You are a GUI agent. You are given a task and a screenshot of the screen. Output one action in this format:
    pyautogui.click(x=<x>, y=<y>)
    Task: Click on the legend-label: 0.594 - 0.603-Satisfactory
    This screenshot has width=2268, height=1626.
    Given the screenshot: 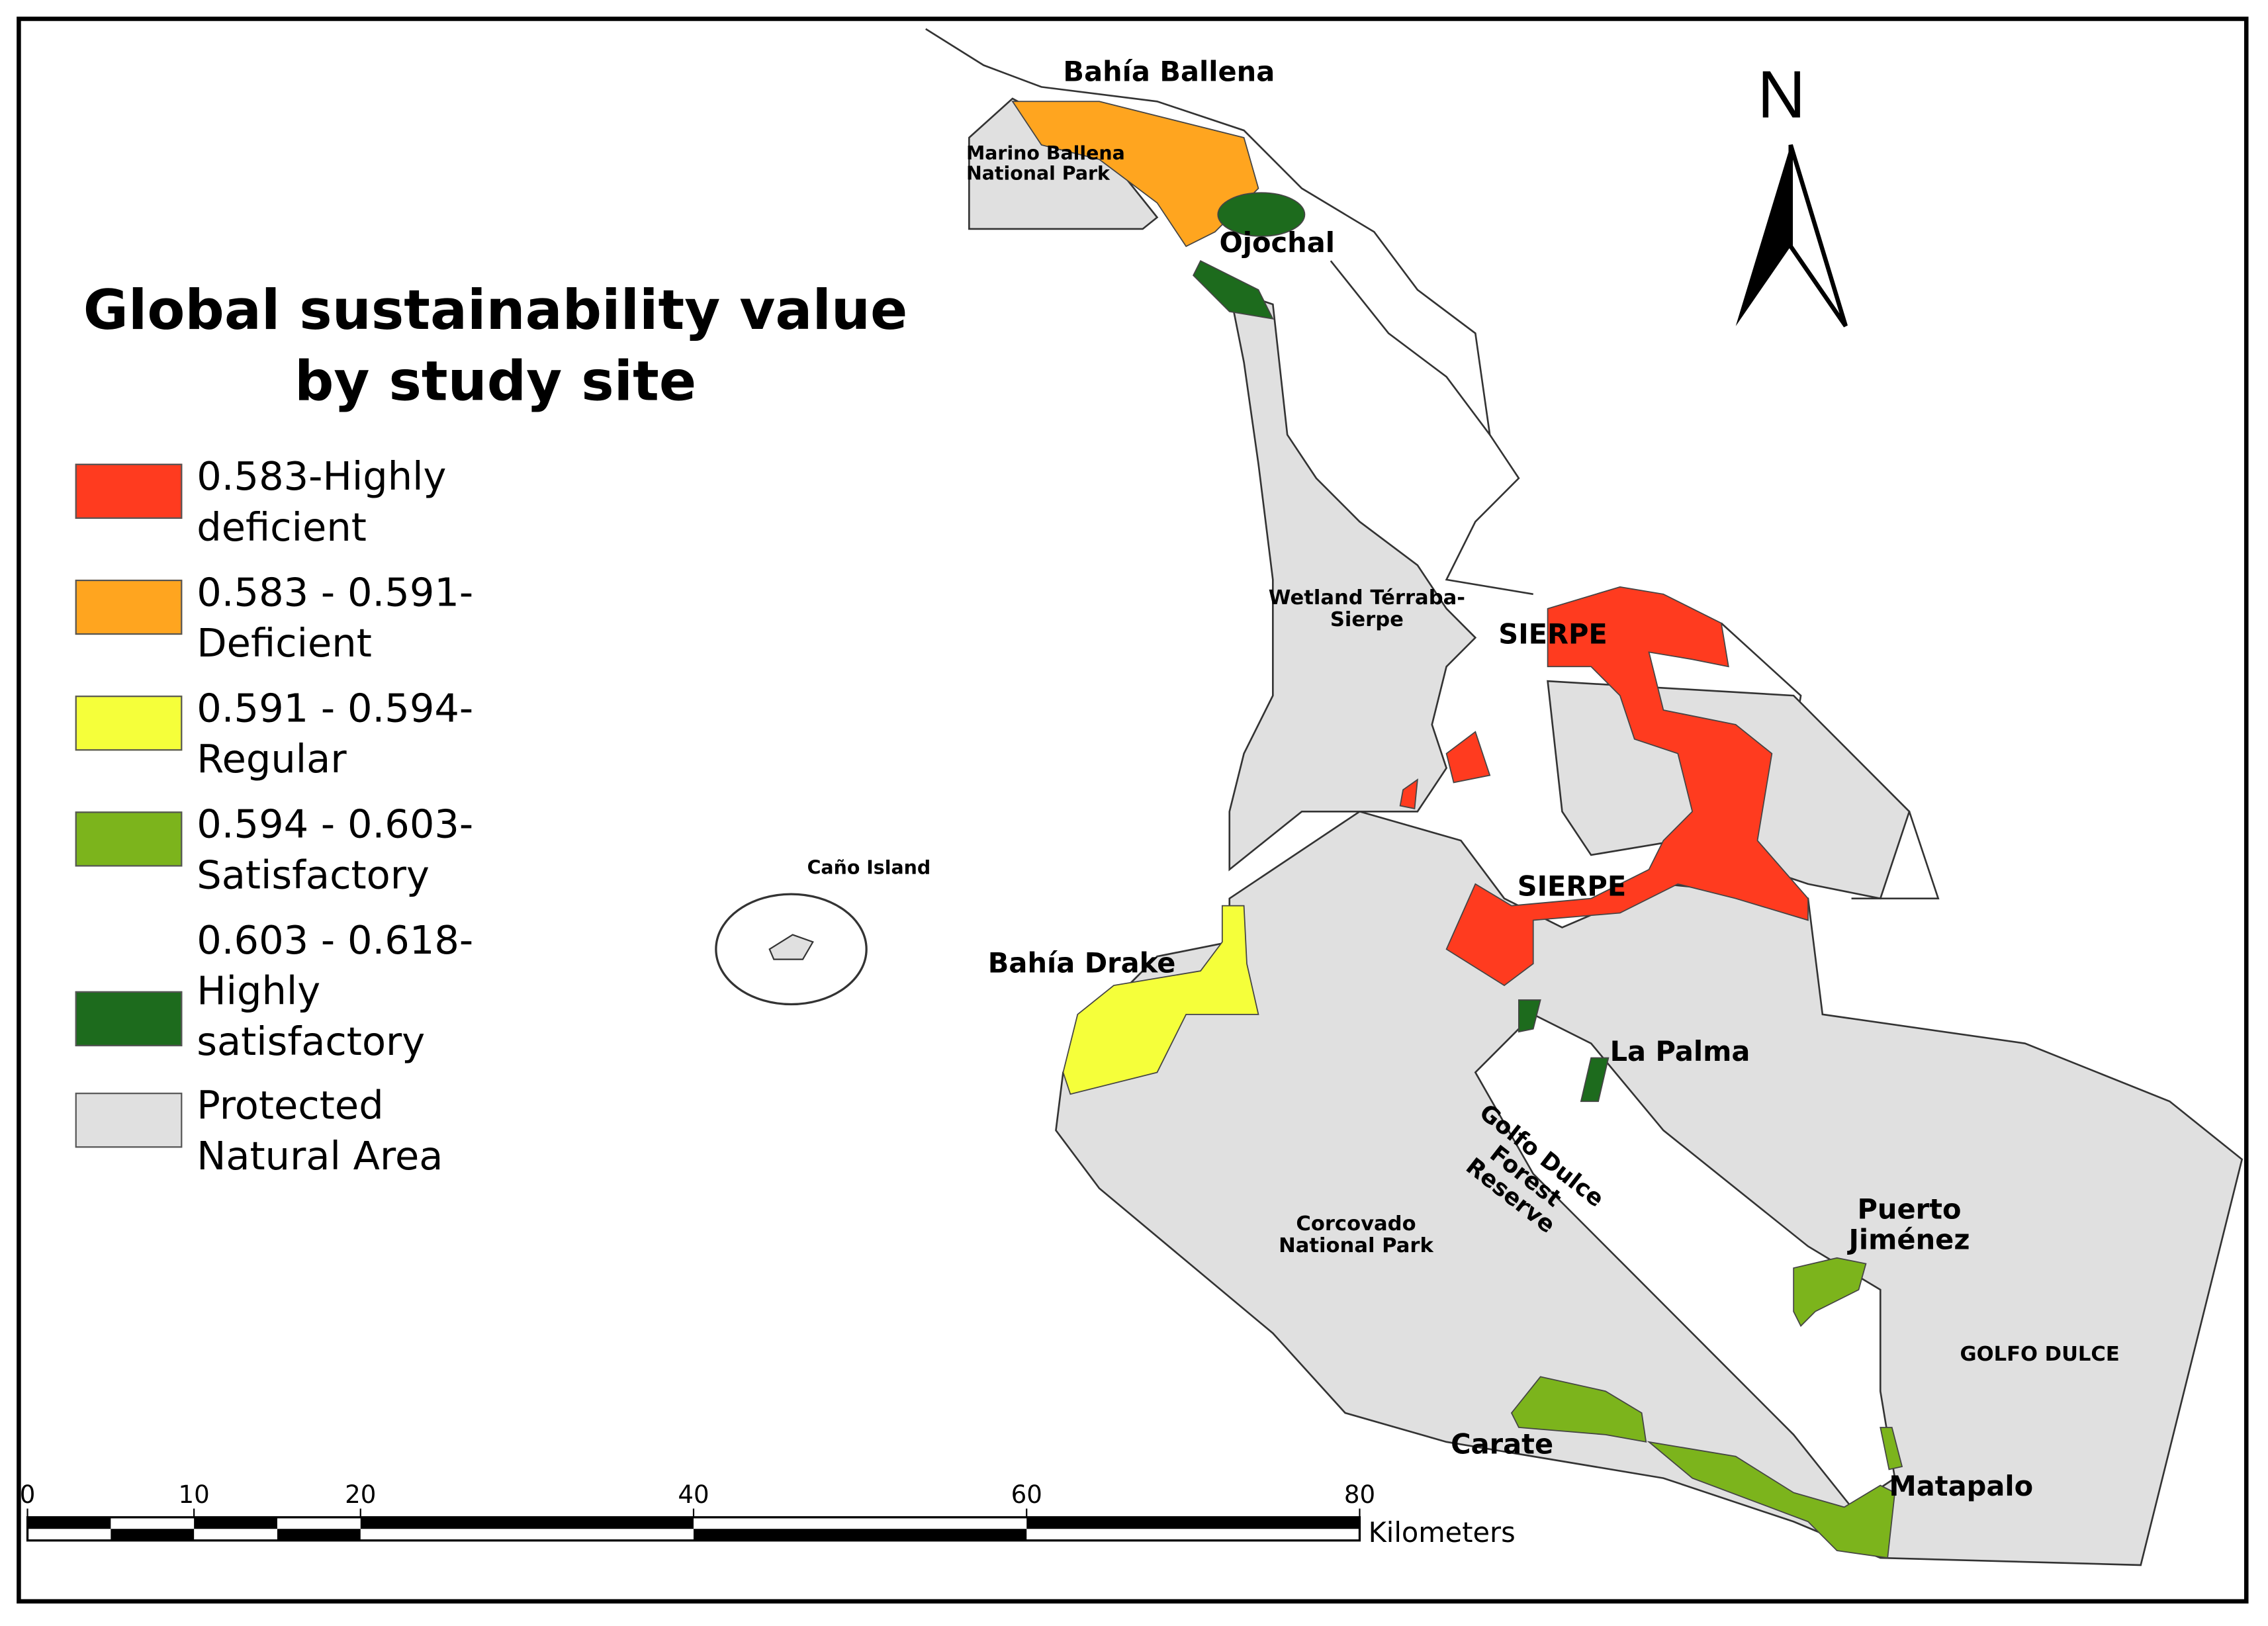 What is the action you would take?
    pyautogui.click(x=335, y=851)
    